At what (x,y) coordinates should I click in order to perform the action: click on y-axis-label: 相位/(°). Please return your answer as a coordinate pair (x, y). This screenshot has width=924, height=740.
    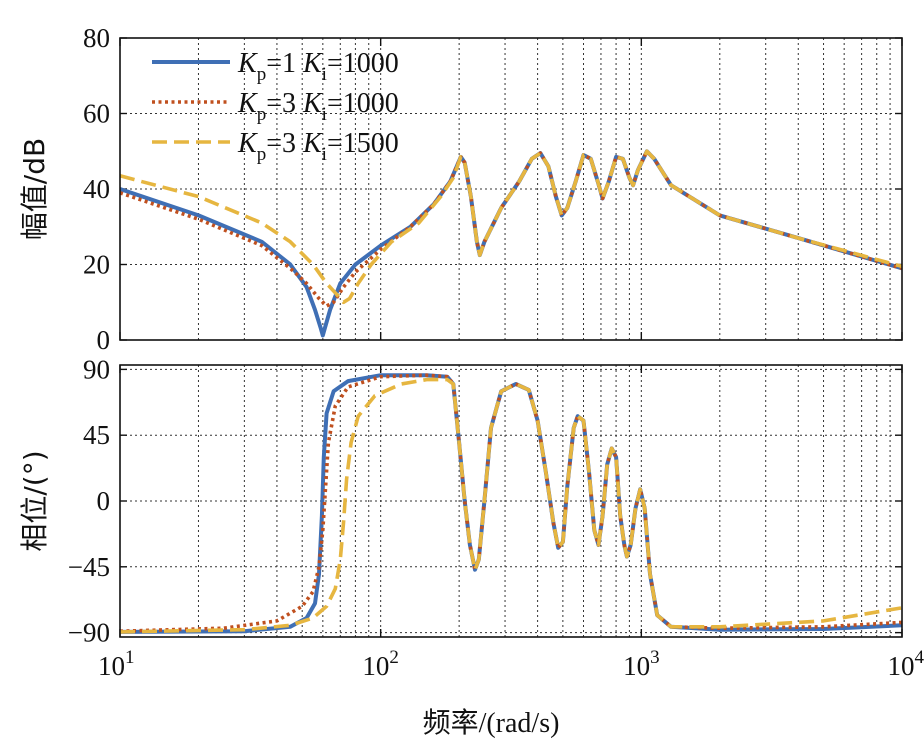
    Looking at the image, I should click on (34, 500).